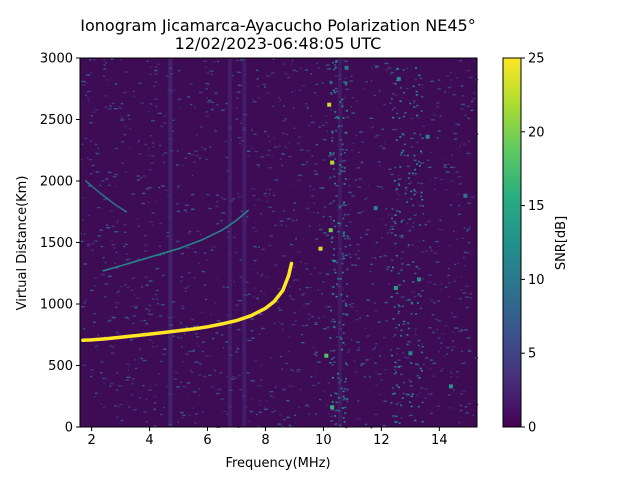 The image size is (640, 480). Describe the element at coordinates (170, 242) in the screenshot. I see `interference-column` at that location.